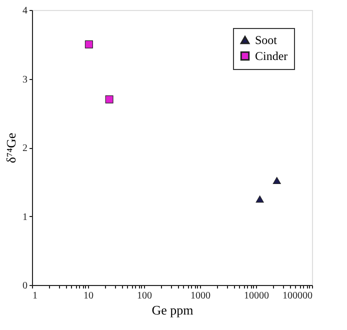  Describe the element at coordinates (89, 296) in the screenshot. I see `x-tick-label: 10` at that location.